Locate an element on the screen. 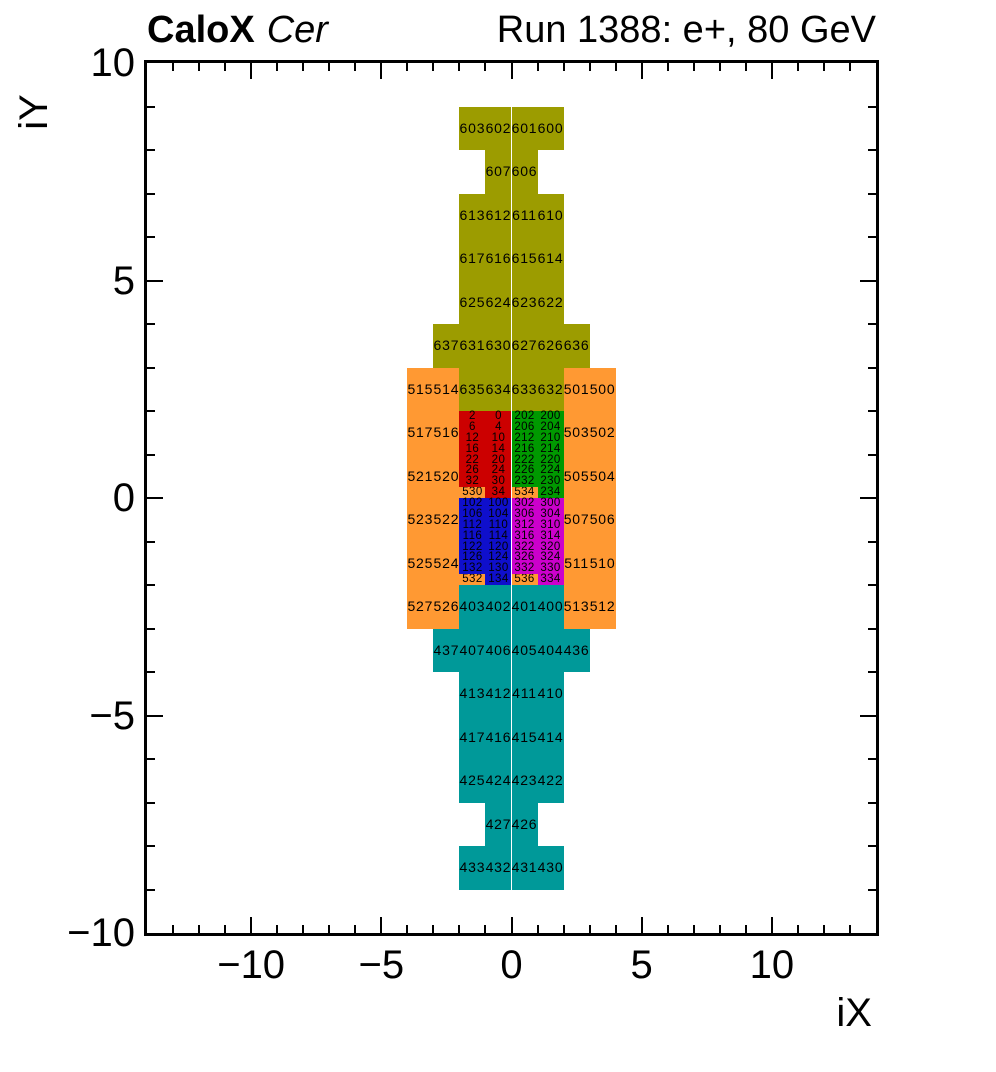  cell-520: 520 is located at coordinates (446, 476).